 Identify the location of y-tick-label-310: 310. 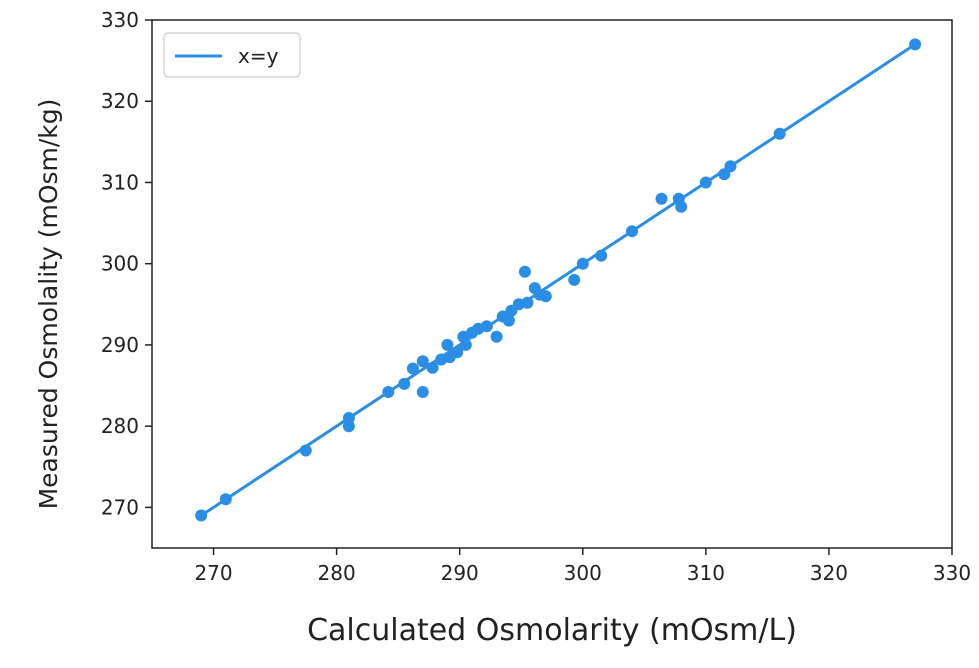
(120, 182).